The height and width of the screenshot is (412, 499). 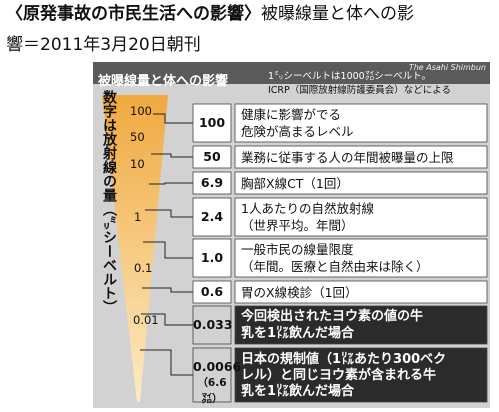 I want to click on row-description: 健康に影響がでる, so click(x=291, y=114).